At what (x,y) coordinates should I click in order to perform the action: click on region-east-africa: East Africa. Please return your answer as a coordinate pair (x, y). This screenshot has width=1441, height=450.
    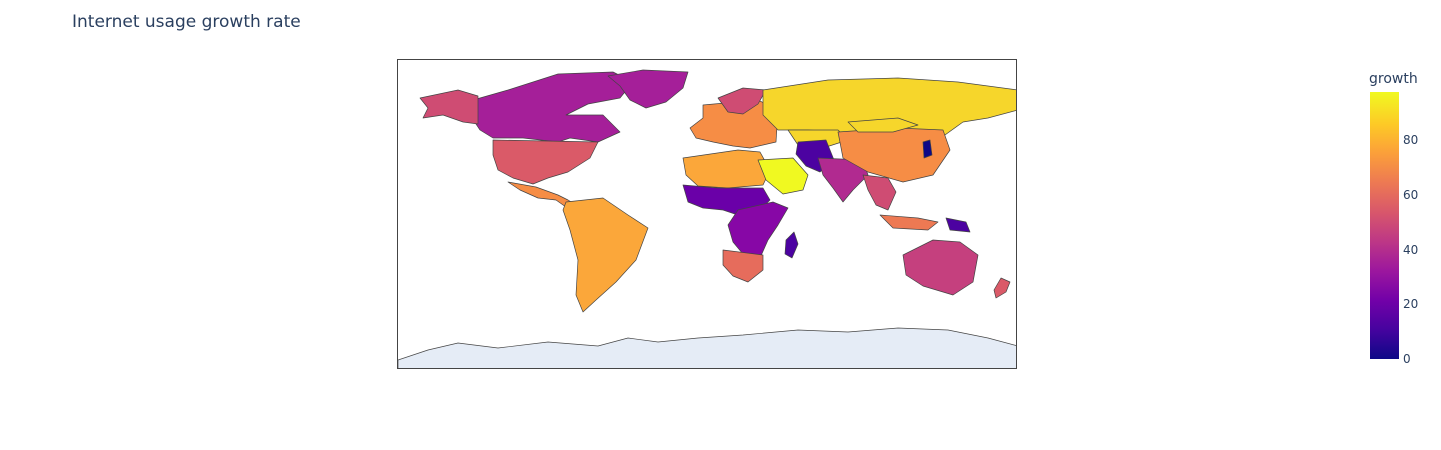
    Looking at the image, I should click on (758, 231).